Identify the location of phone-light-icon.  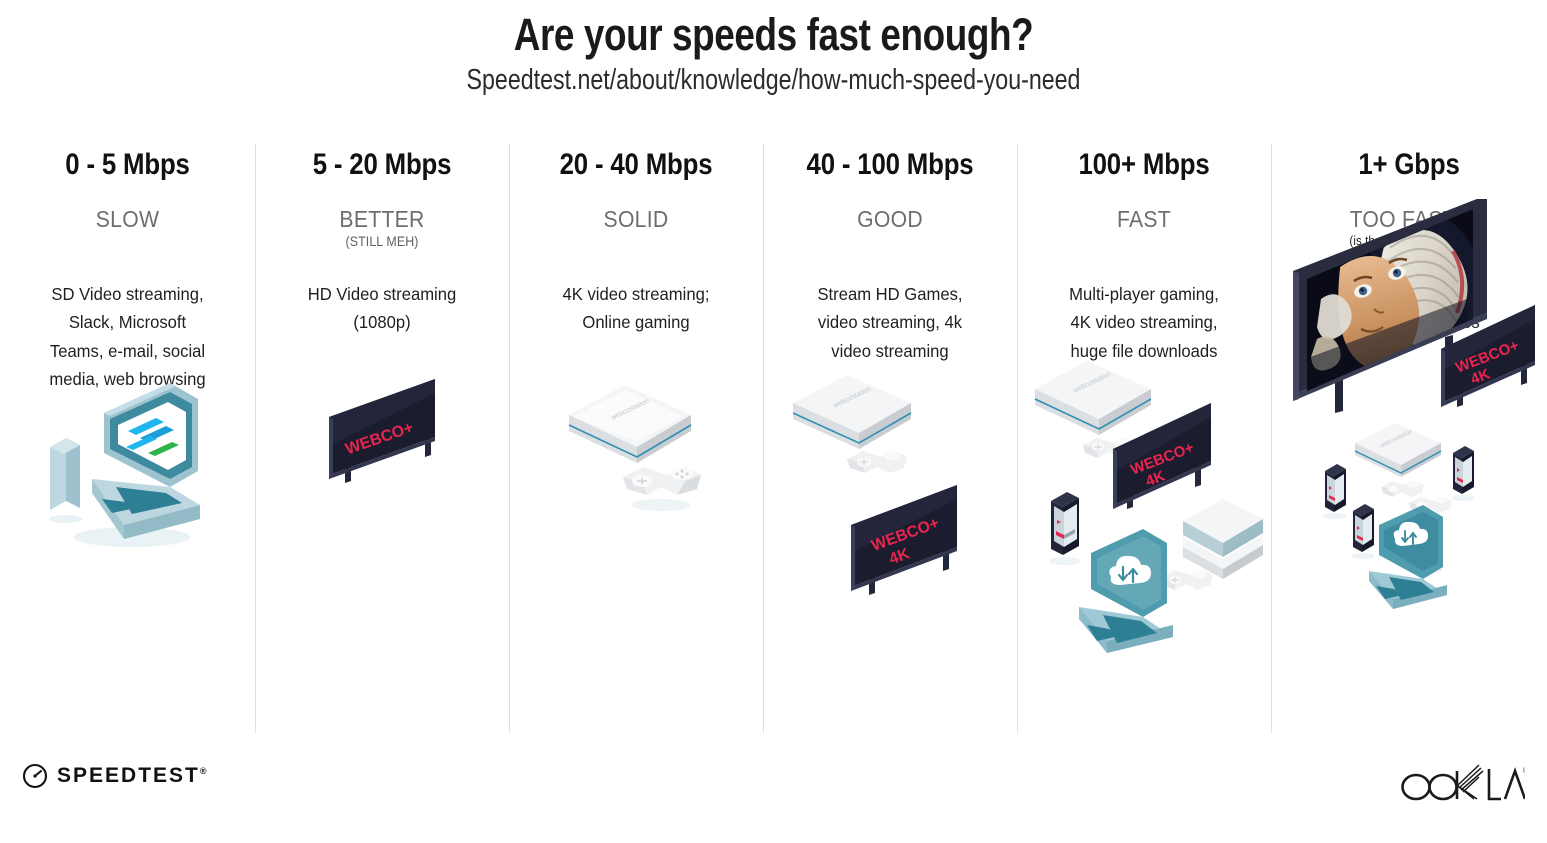
(66, 480).